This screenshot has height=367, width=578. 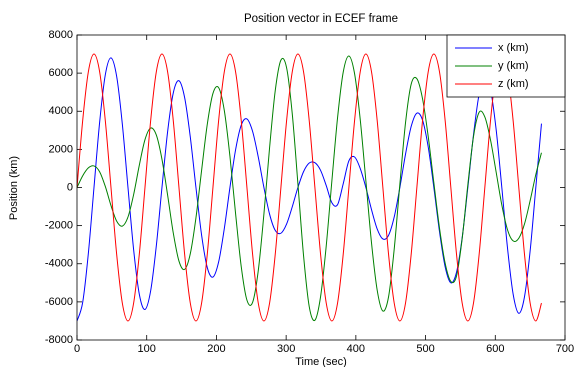 I want to click on x-tick-label: 0, so click(x=77, y=349).